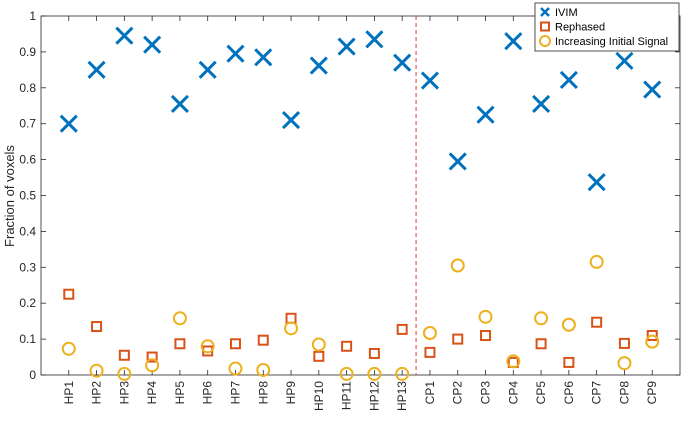 This screenshot has height=423, width=684. I want to click on y-tick-label: 0.7, so click(27, 124).